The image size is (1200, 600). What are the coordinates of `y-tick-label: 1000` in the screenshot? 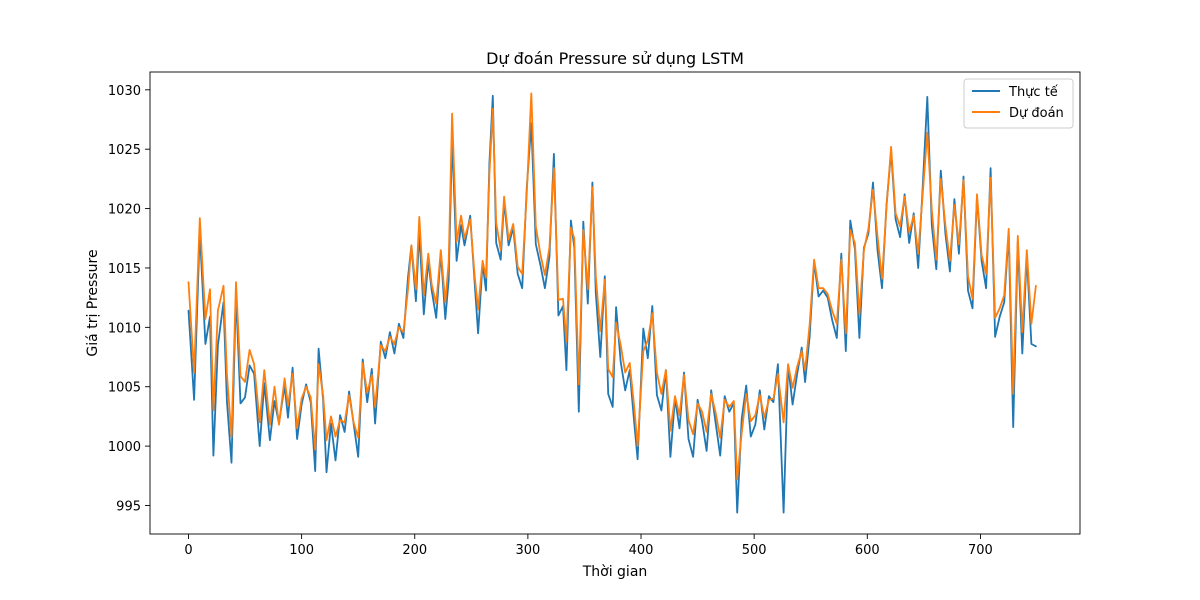 It's located at (124, 447).